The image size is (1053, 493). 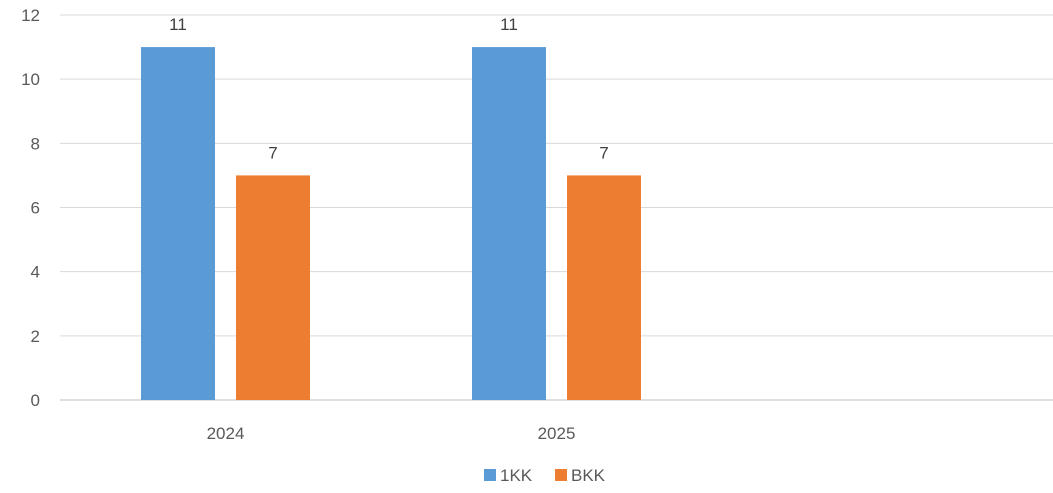 What do you see at coordinates (35, 400) in the screenshot?
I see `y-tick-label: 0` at bounding box center [35, 400].